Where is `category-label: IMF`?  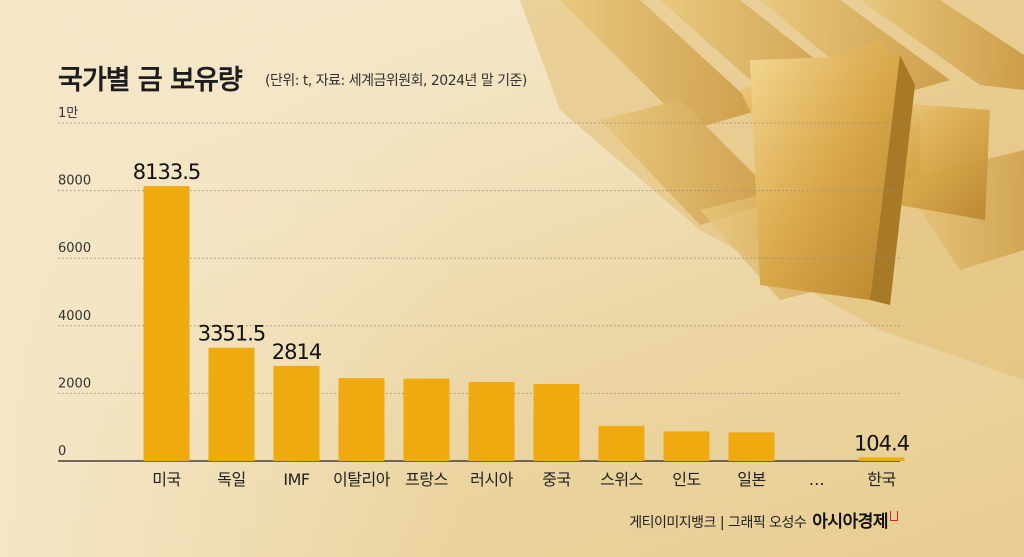 category-label: IMF is located at coordinates (296, 479).